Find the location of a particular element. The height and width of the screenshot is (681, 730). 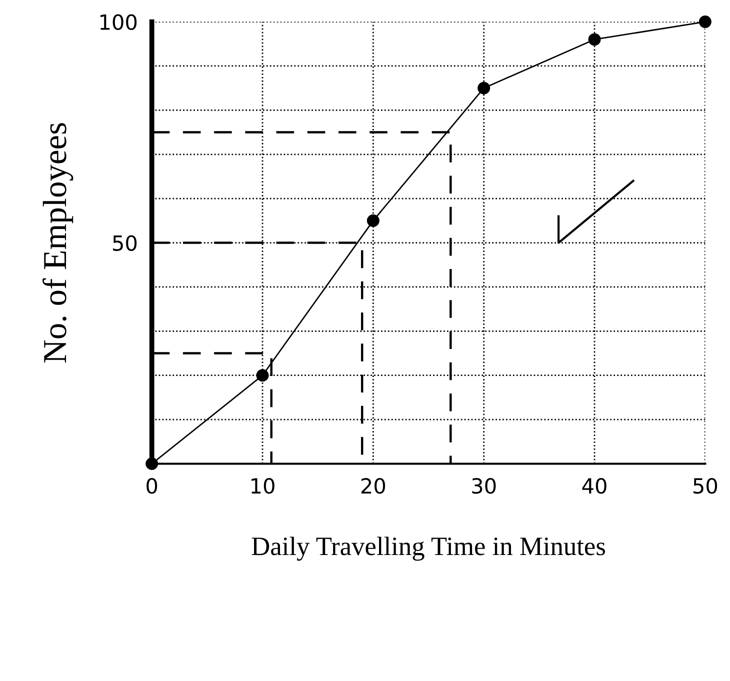

x-tick-label: 20 is located at coordinates (373, 486).